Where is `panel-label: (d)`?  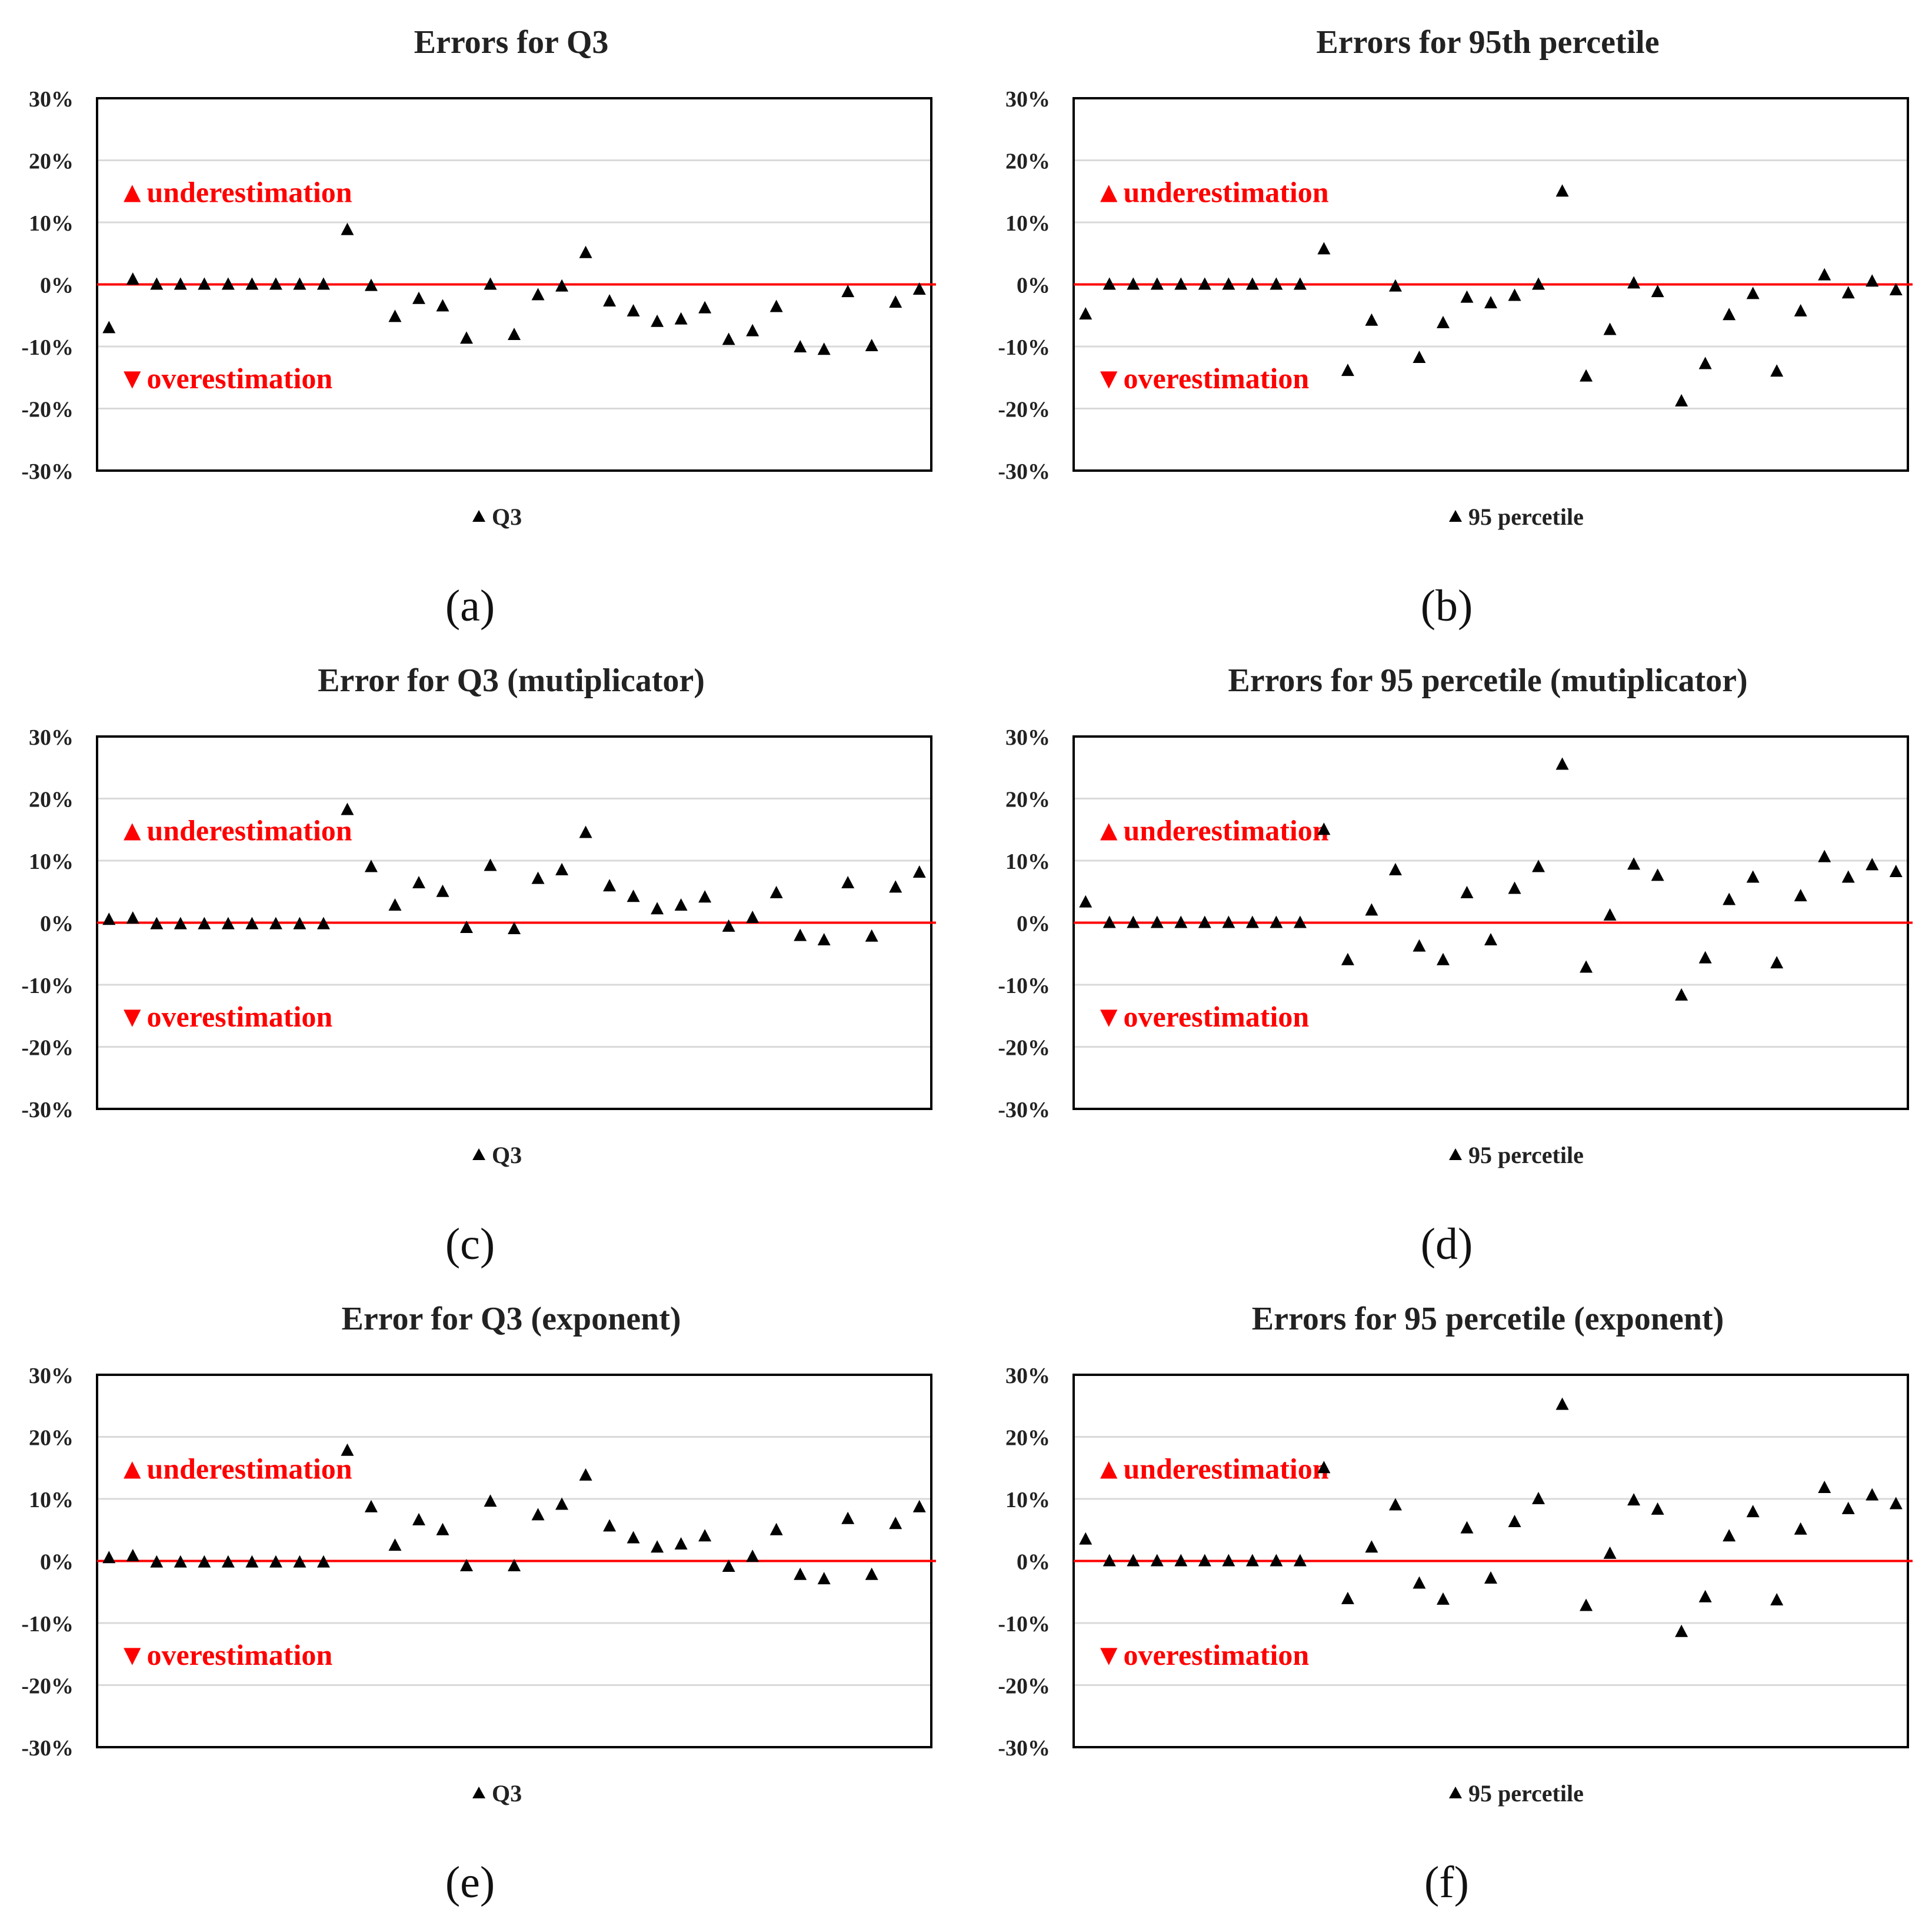 panel-label: (d) is located at coordinates (1447, 1244).